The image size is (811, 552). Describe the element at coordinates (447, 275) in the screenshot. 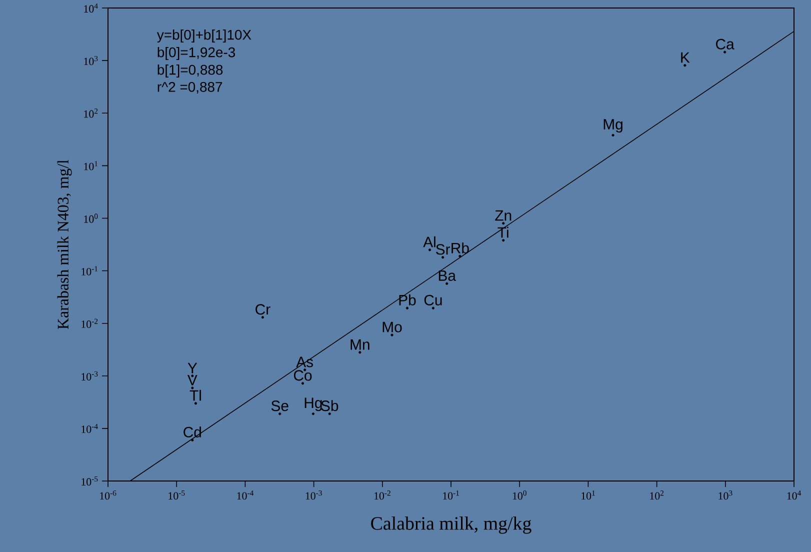

I see `data-label: Ba` at that location.